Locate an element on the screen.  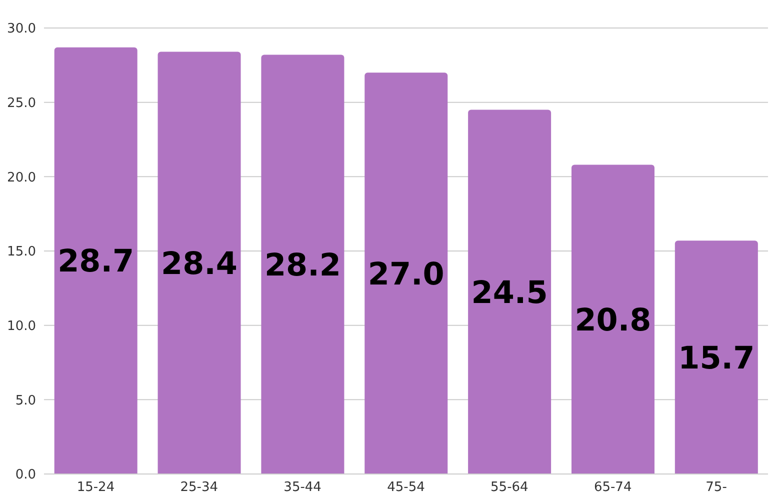
x-tick-label: 35-44 is located at coordinates (303, 488).